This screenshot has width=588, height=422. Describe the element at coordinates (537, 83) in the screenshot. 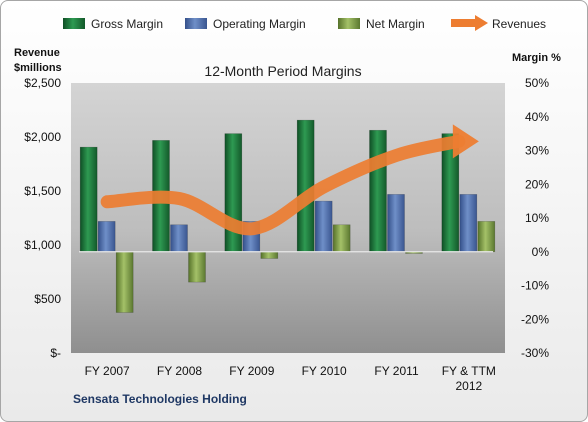

I see `right-tick-label: 50%` at that location.